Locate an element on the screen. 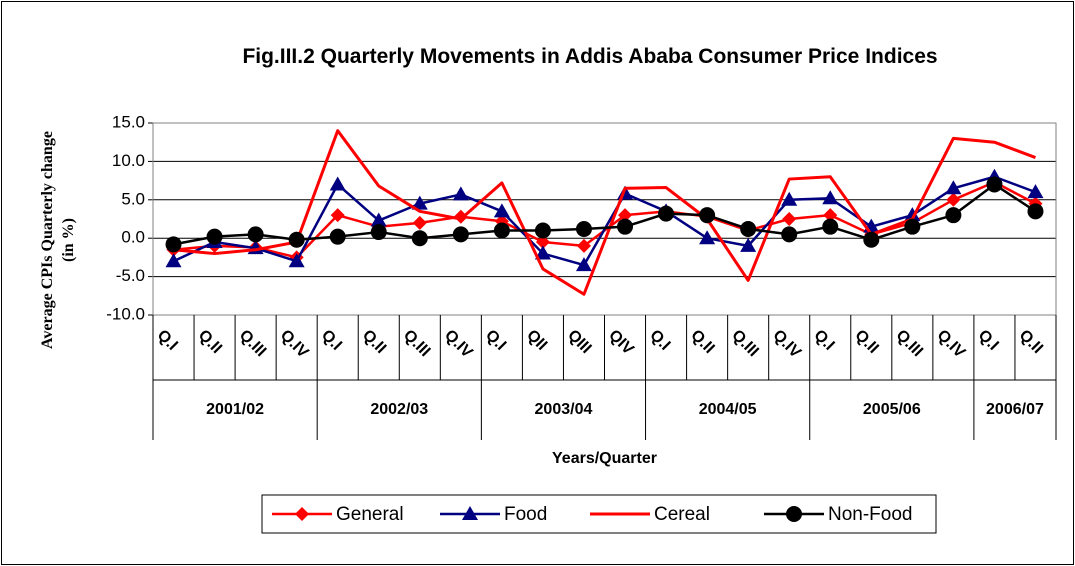 This screenshot has height=566, width=1075. x-tick-label: QII is located at coordinates (536, 340).